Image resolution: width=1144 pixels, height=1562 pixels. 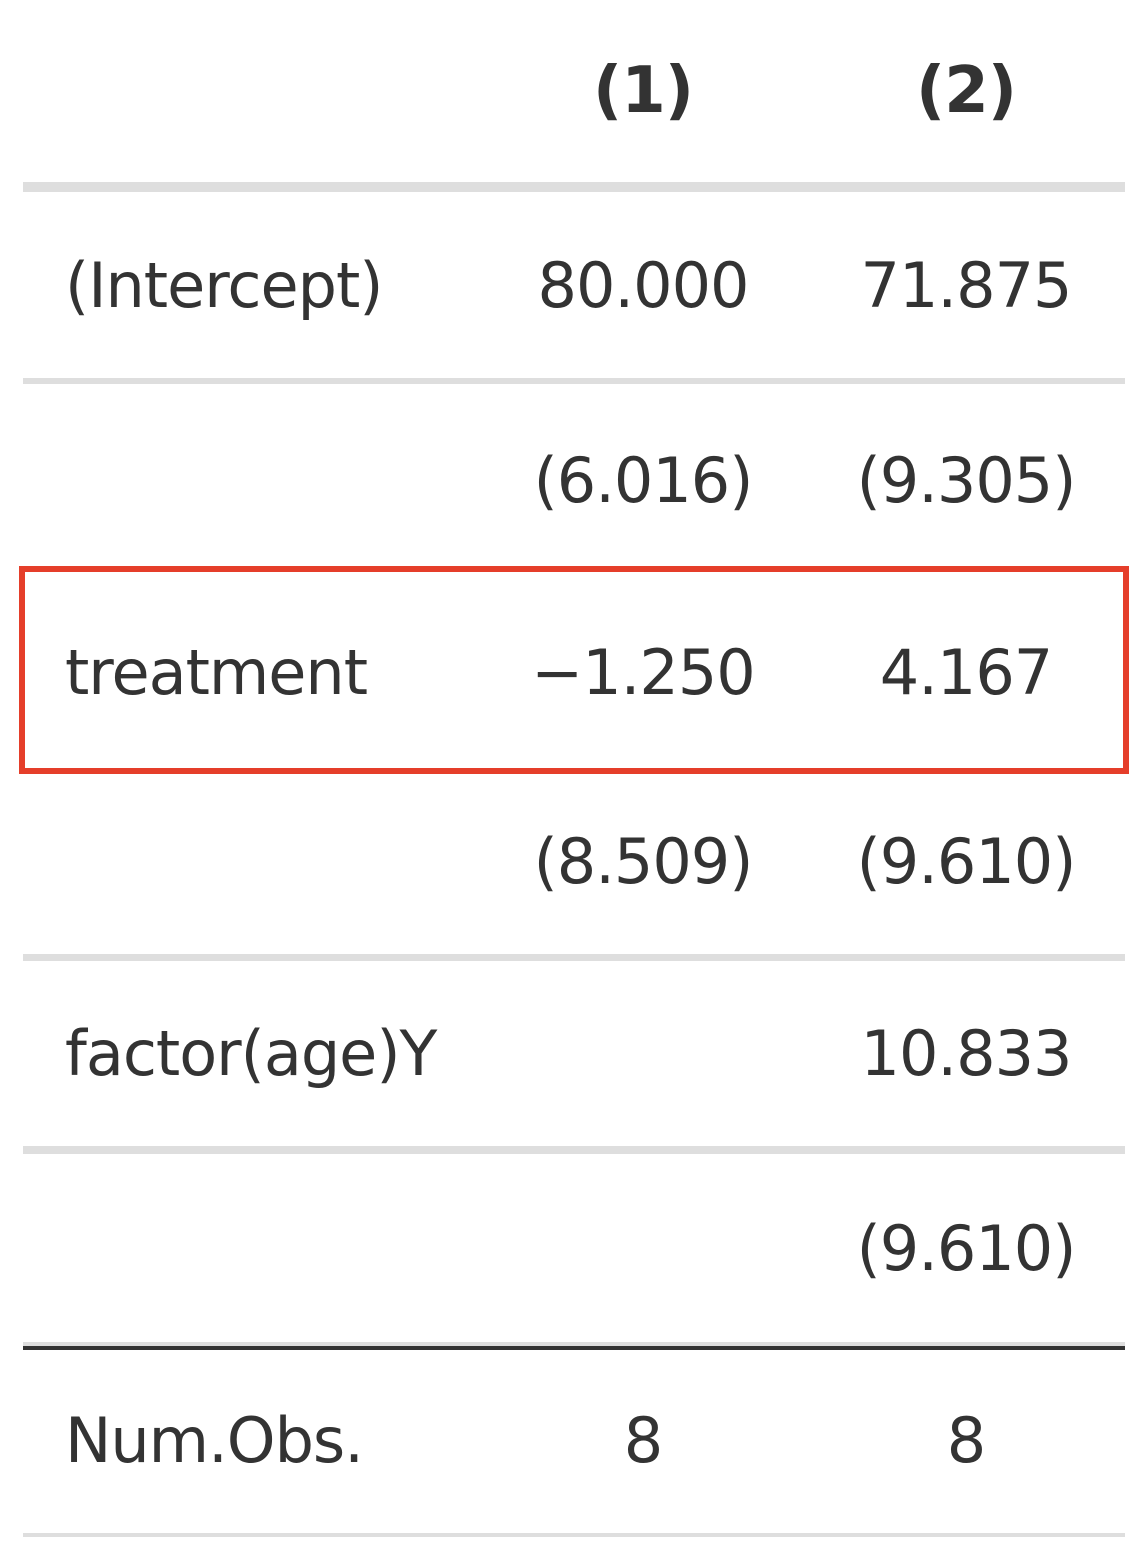 What do you see at coordinates (643, 1440) in the screenshot?
I see `stats-value-model-1: 8` at bounding box center [643, 1440].